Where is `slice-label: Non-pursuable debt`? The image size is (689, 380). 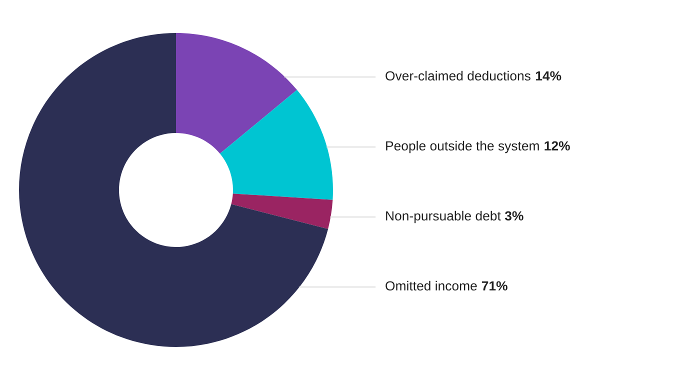
slice-label: Non-pursuable debt is located at coordinates (443, 217).